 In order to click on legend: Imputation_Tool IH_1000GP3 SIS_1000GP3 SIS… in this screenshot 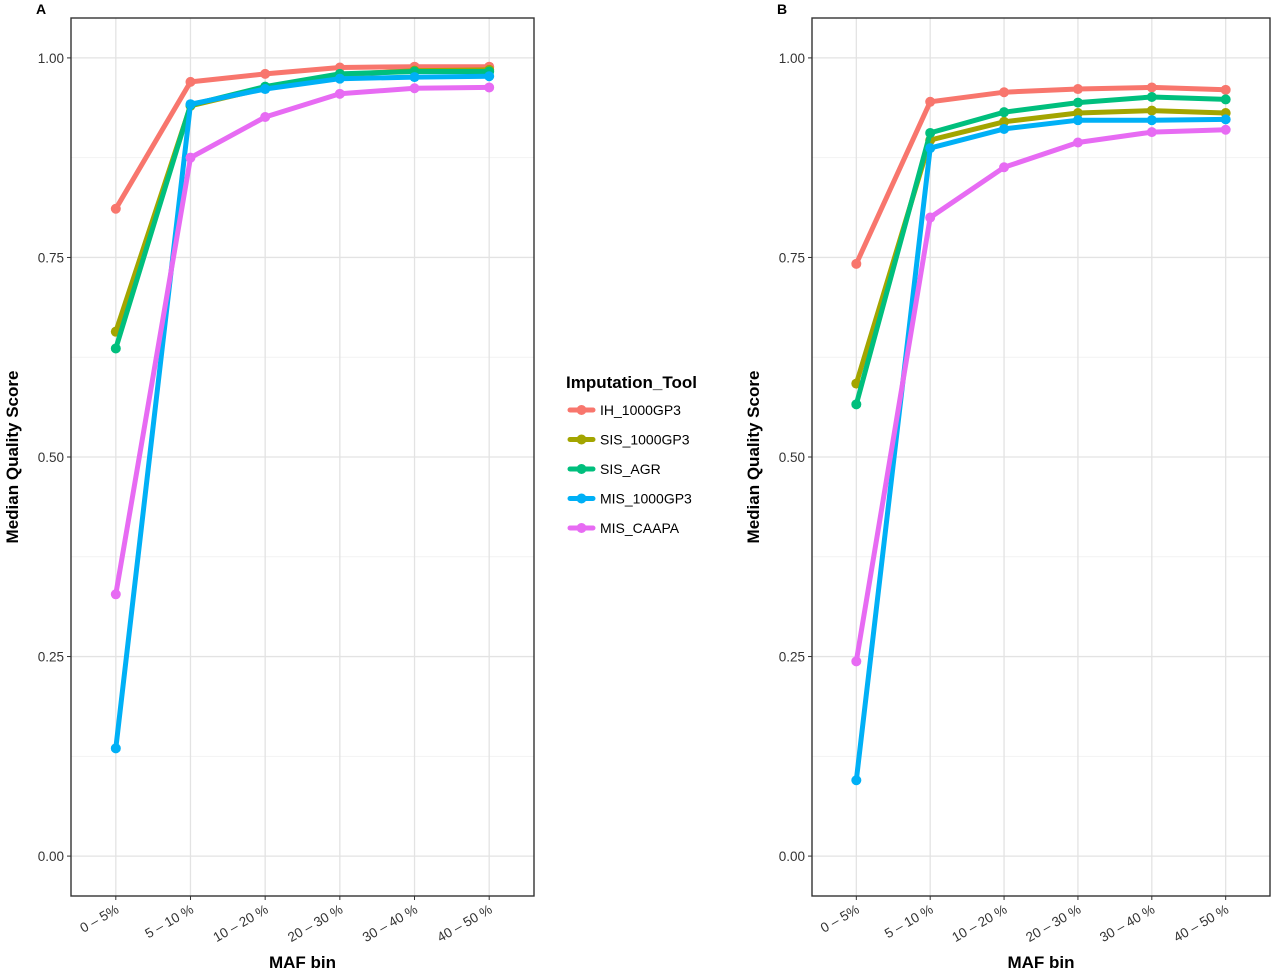, I will do `click(631, 454)`.